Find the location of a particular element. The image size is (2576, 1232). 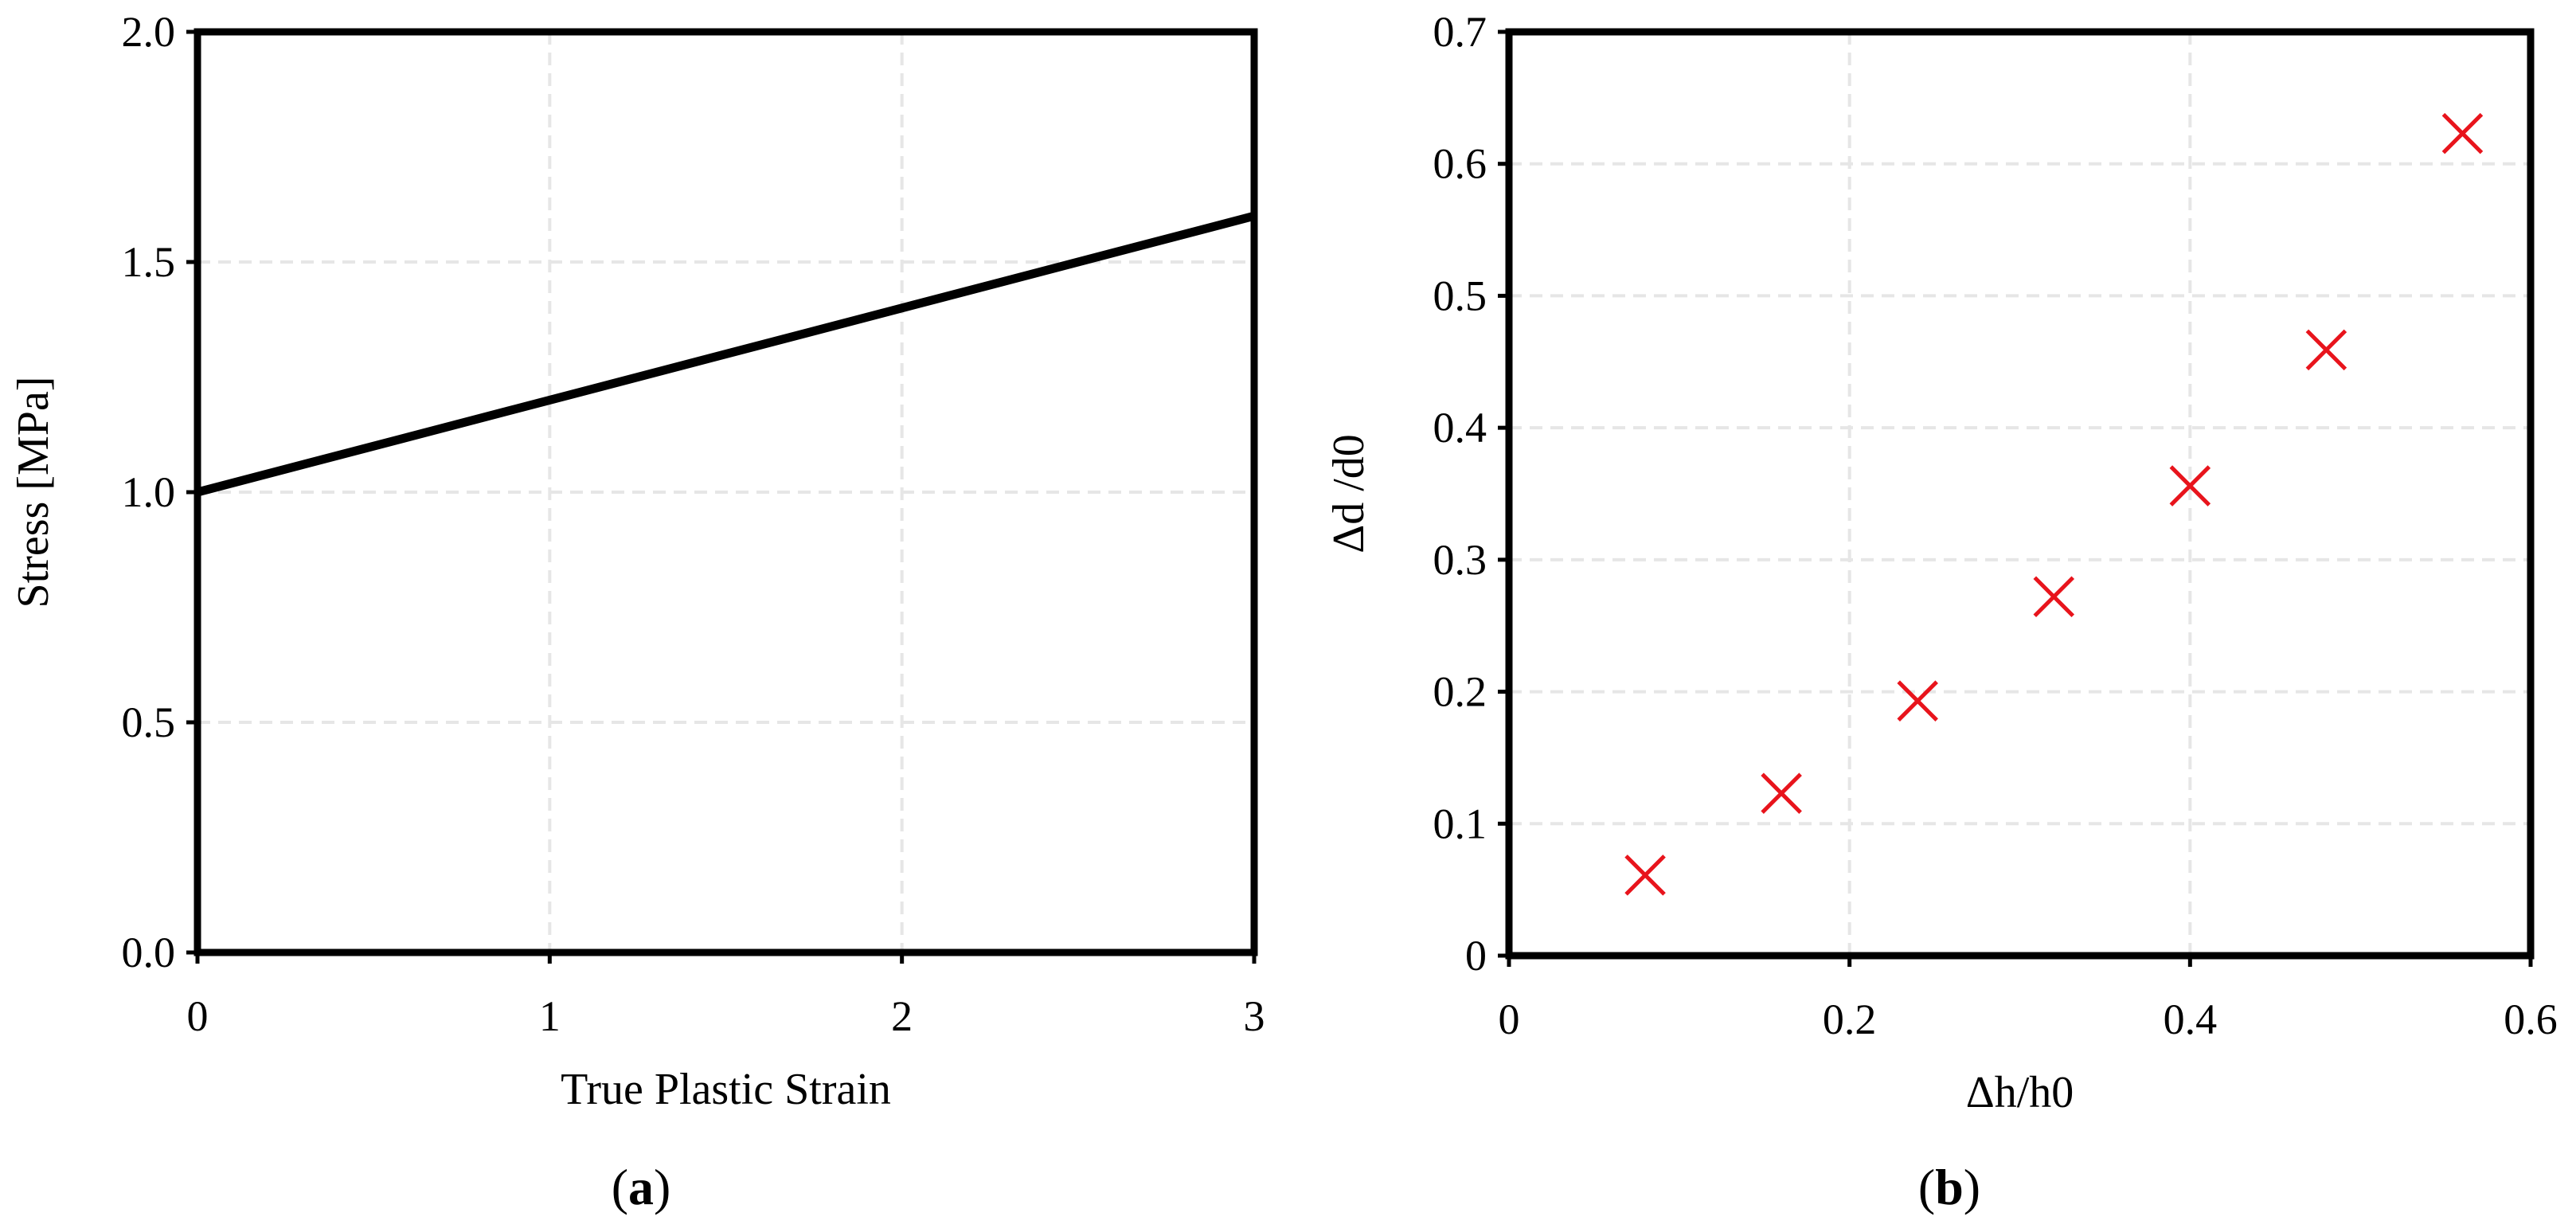

panel-b-y-tick-label: 0.5 is located at coordinates (1460, 295).